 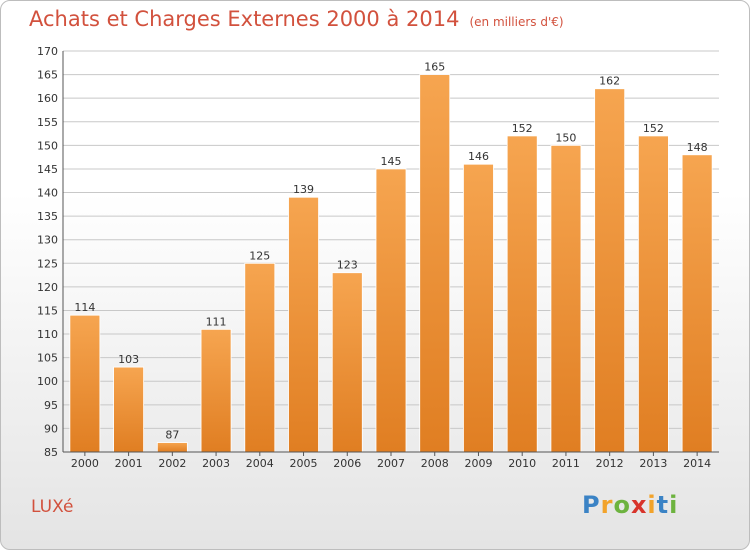 I want to click on y-tick-label: 150, so click(x=47, y=145).